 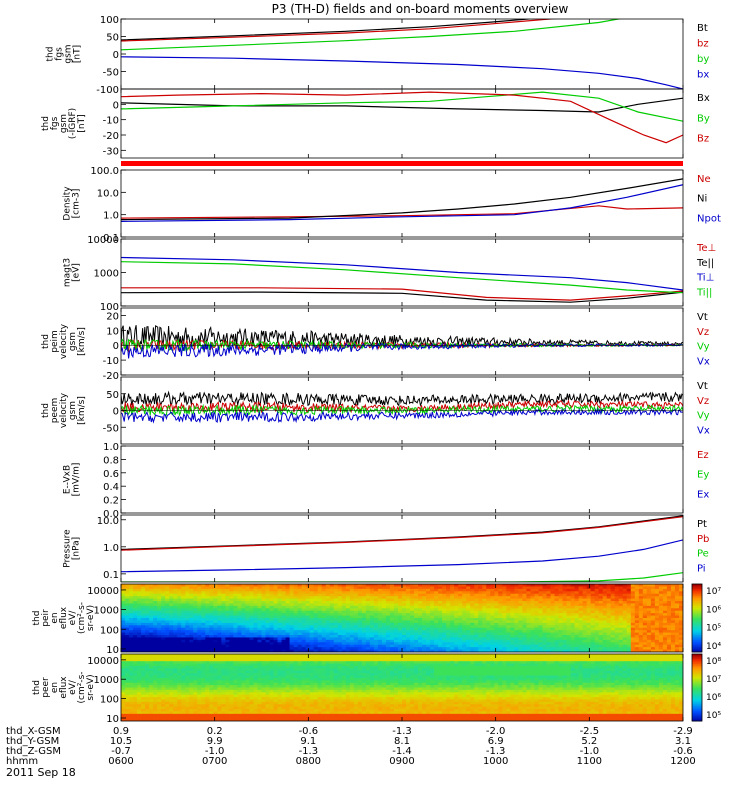 I want to click on orbit-row-value: 10.5, so click(x=121, y=741).